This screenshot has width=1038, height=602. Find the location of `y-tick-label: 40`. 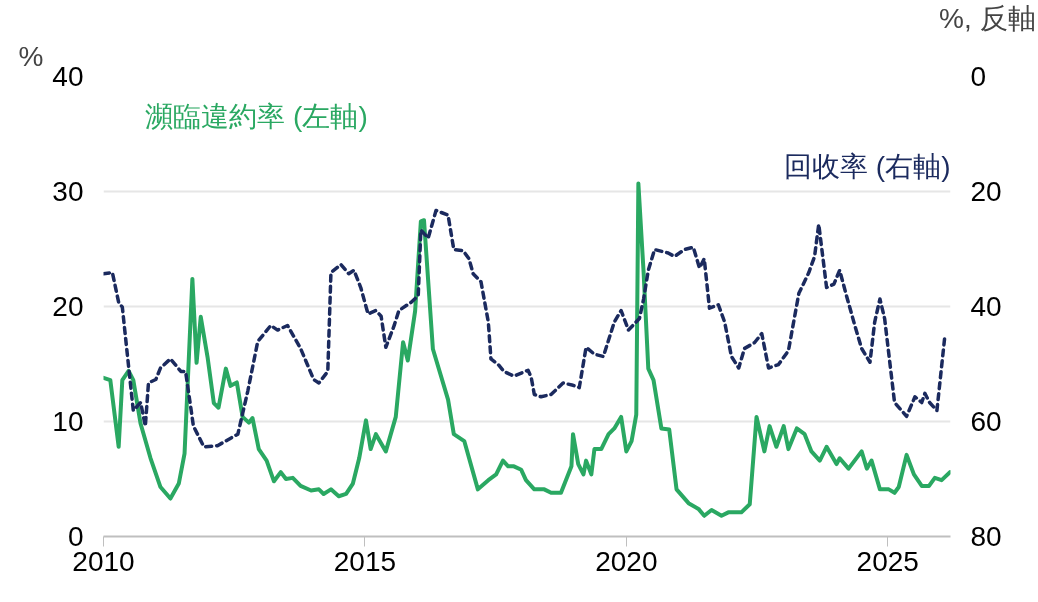

y-tick-label: 40 is located at coordinates (68, 76).